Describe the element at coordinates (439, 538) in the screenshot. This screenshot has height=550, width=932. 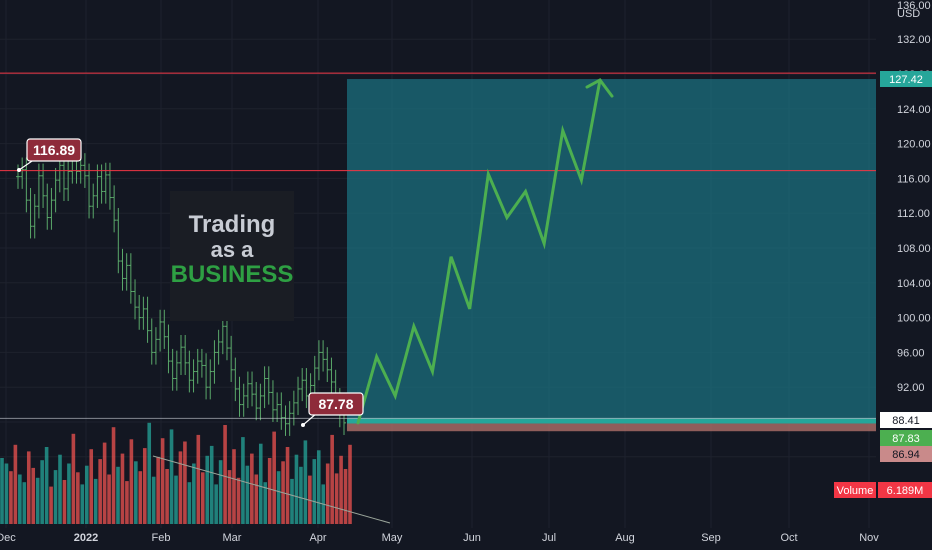
I see `time-tick-labels: Dec 2022 Feb Mar Apr May Jun Jul Aug Sep Oct Nov` at that location.